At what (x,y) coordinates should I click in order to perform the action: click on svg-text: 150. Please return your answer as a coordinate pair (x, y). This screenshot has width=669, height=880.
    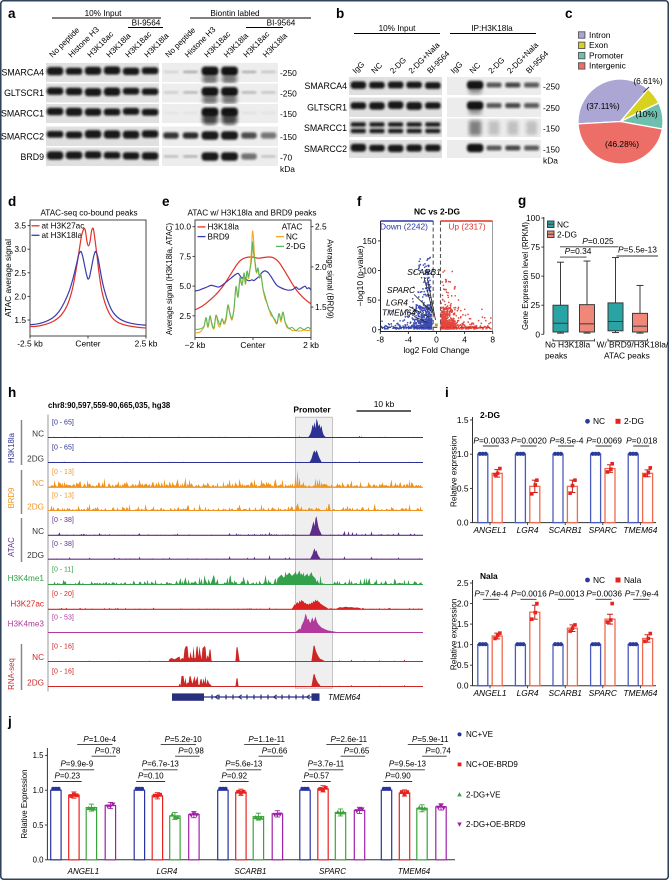
    Looking at the image, I should click on (370, 241).